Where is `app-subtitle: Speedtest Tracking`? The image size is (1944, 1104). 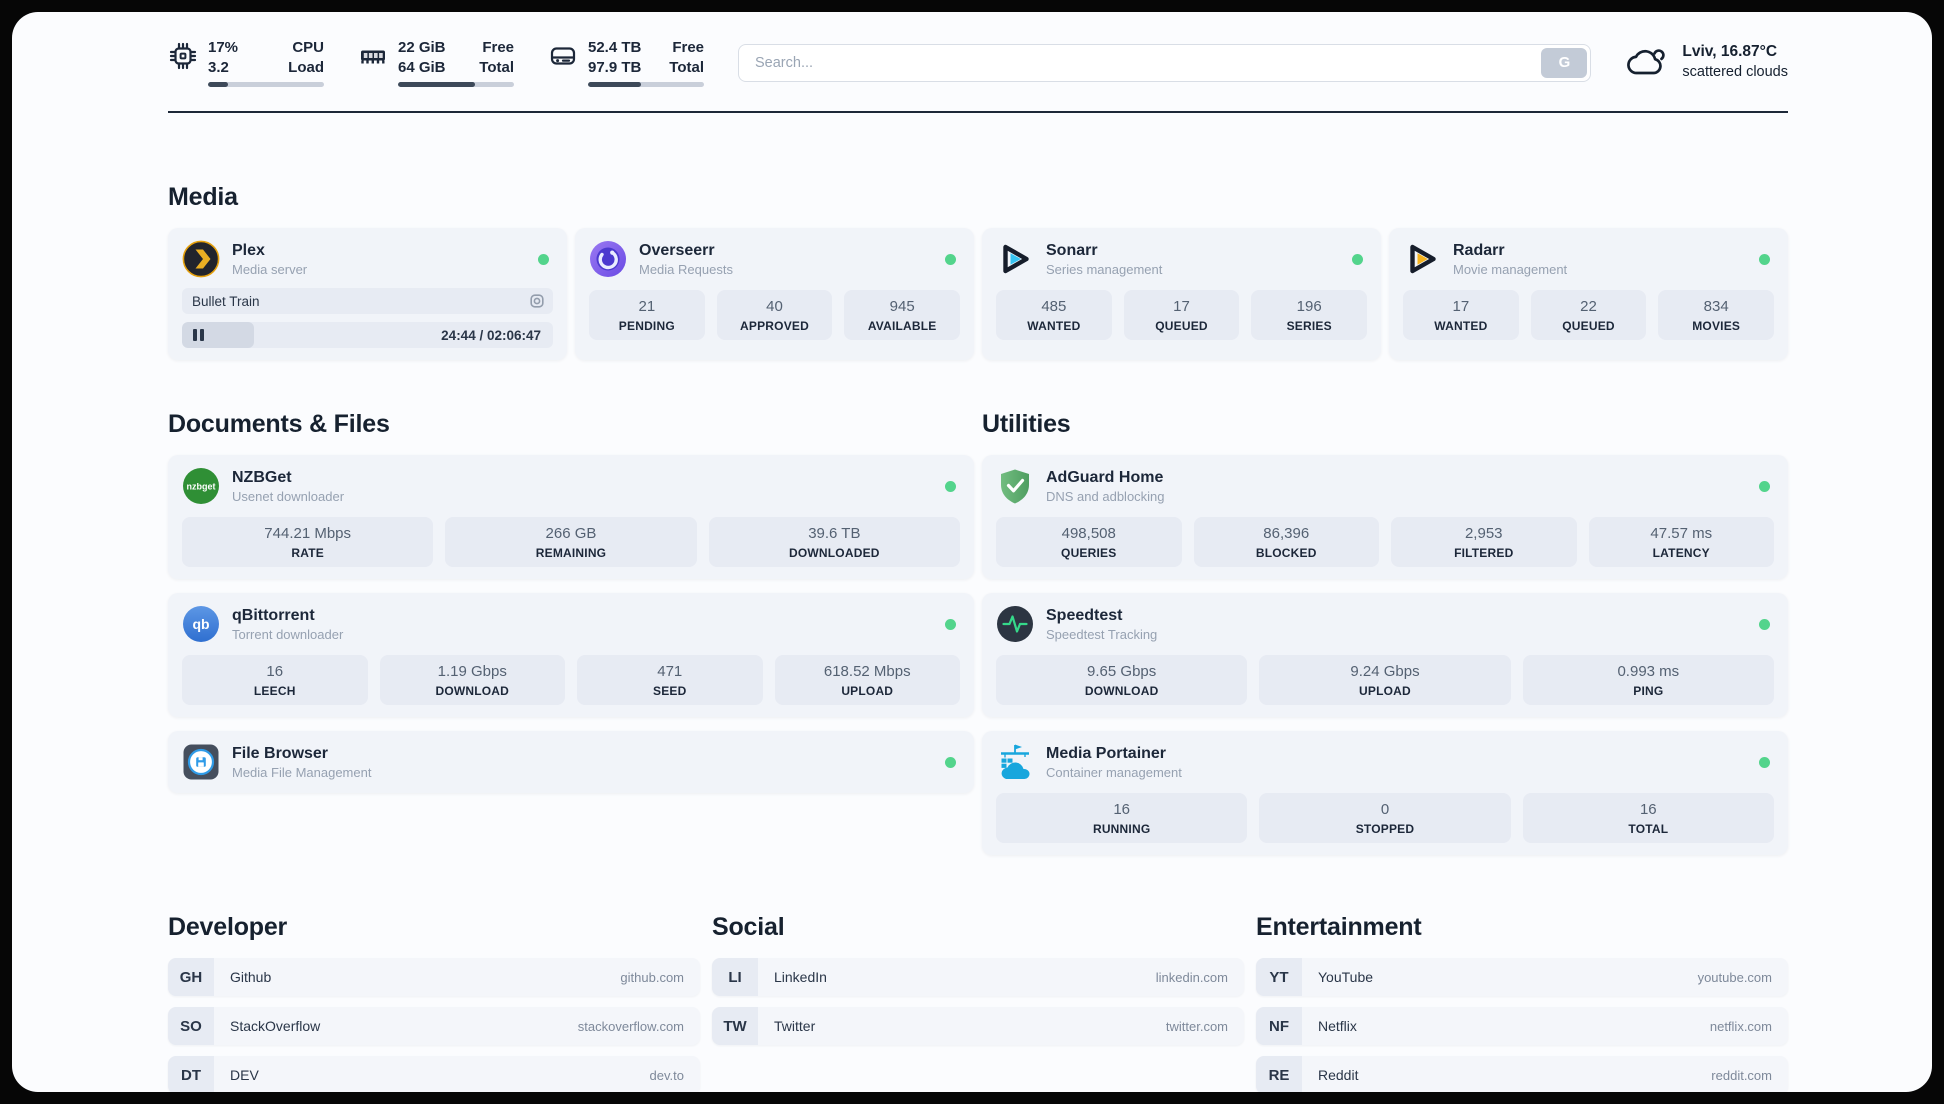
app-subtitle: Speedtest Tracking is located at coordinates (1102, 634).